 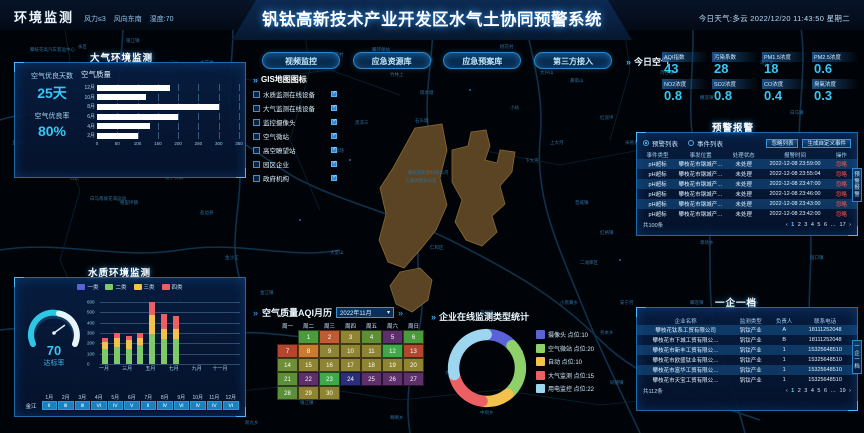 I want to click on gis-legend-item-3: 空气微站, so click(x=295, y=136).